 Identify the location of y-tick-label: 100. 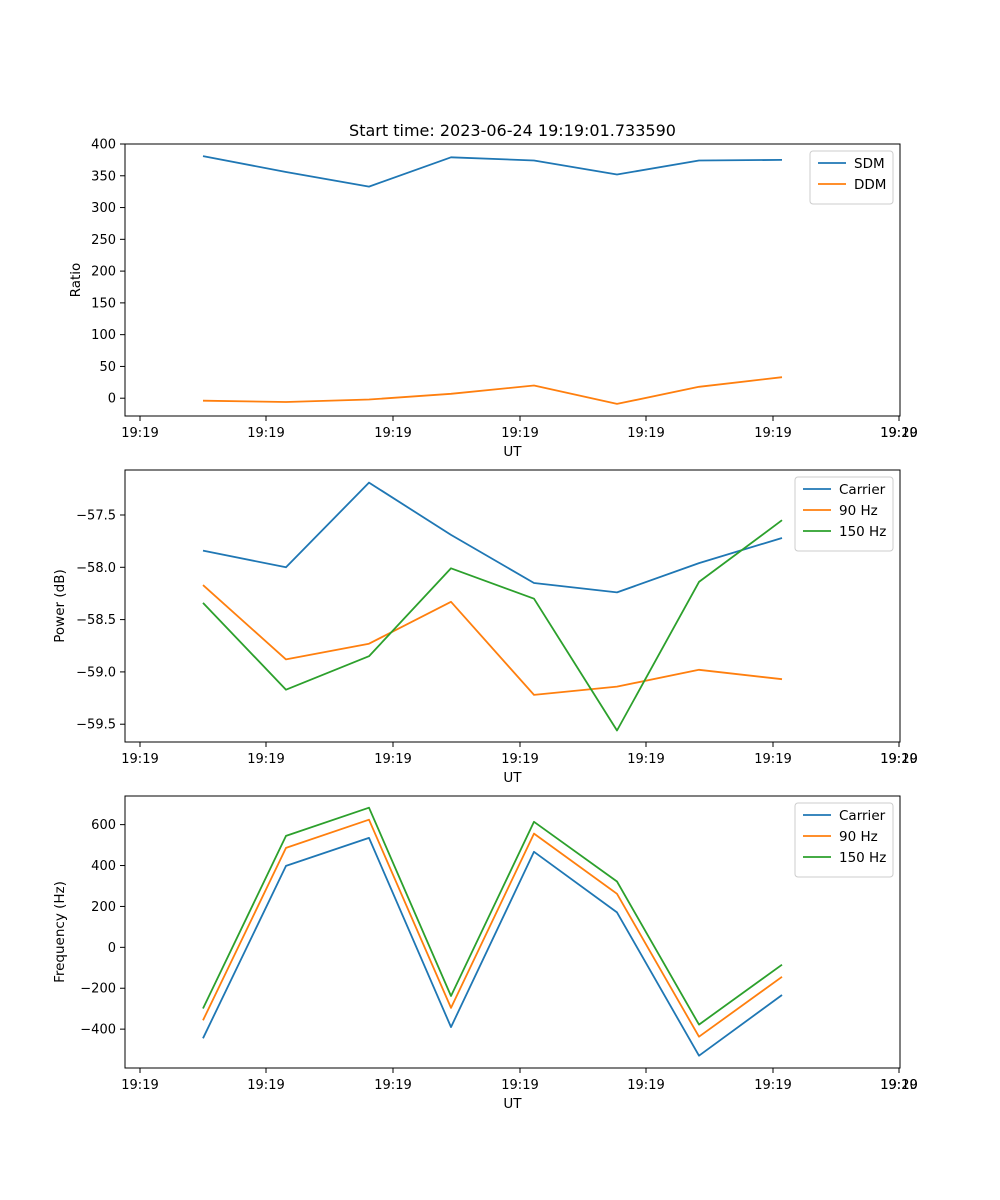
(103, 335).